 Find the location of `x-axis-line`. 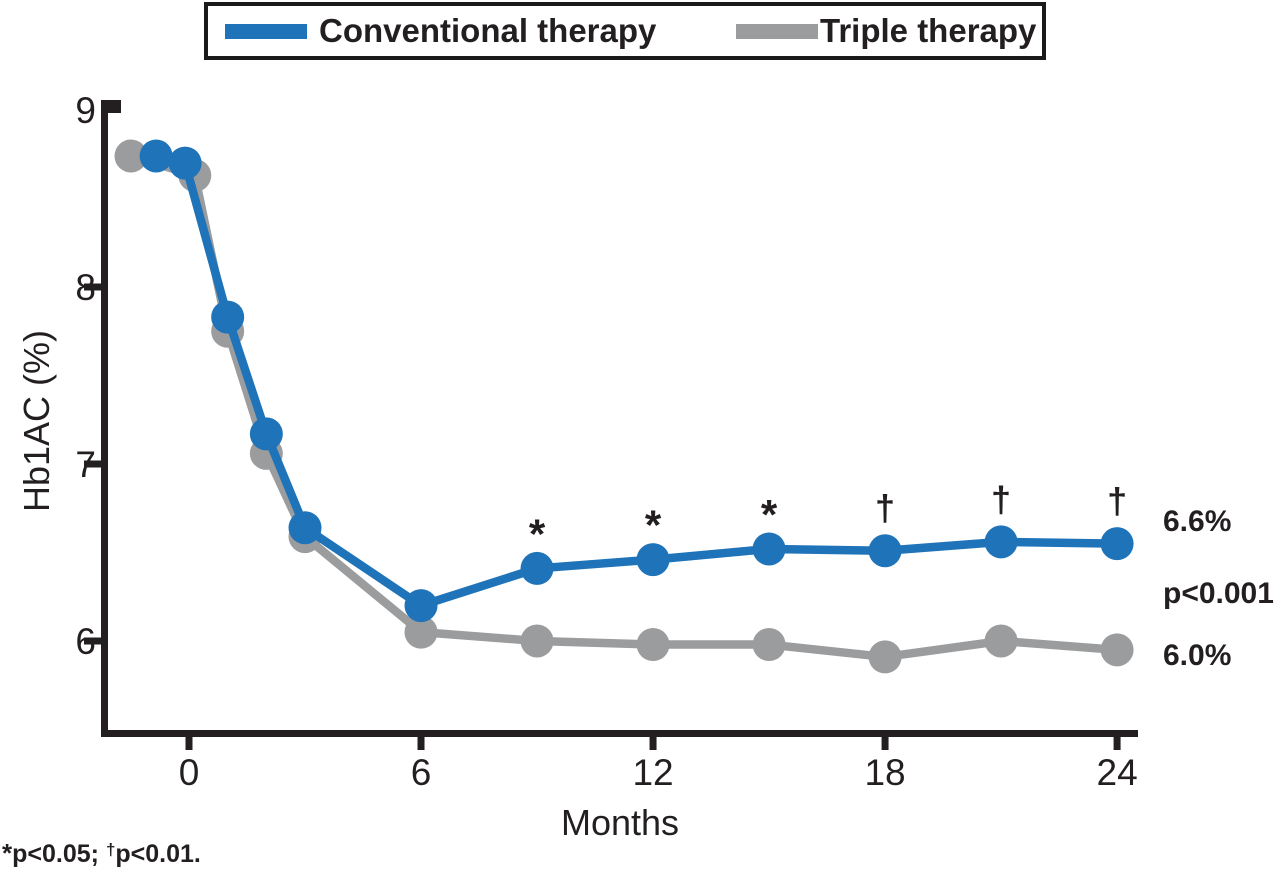

x-axis-line is located at coordinates (619, 733).